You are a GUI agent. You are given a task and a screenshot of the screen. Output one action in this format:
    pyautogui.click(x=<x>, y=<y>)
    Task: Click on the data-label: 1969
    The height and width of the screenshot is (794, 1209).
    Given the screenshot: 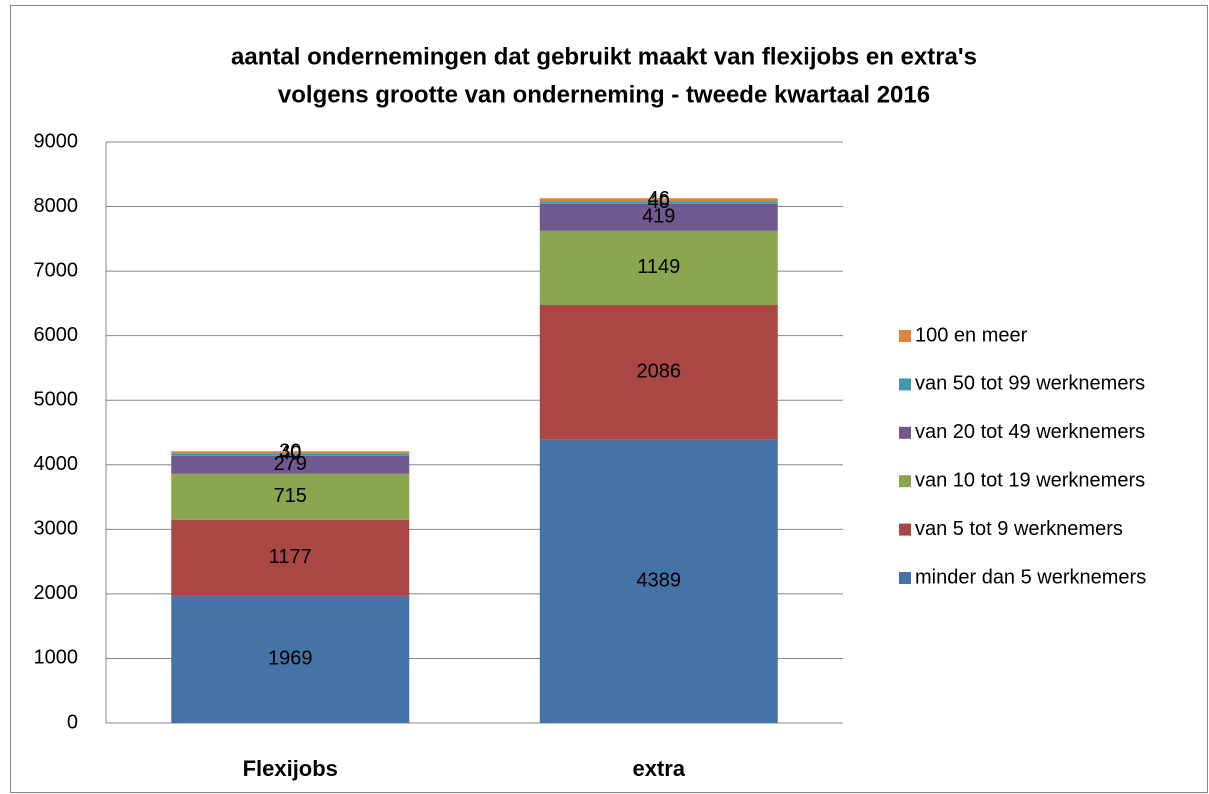 What is the action you would take?
    pyautogui.click(x=290, y=659)
    